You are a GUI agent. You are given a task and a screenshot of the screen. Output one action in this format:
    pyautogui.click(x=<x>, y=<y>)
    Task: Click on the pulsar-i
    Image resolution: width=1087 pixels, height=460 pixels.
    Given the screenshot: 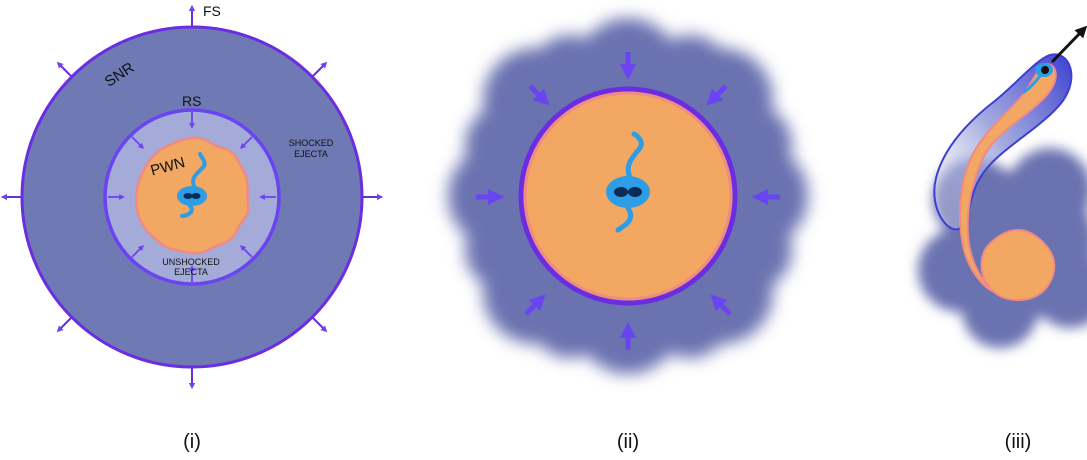 What is the action you would take?
    pyautogui.click(x=192, y=185)
    